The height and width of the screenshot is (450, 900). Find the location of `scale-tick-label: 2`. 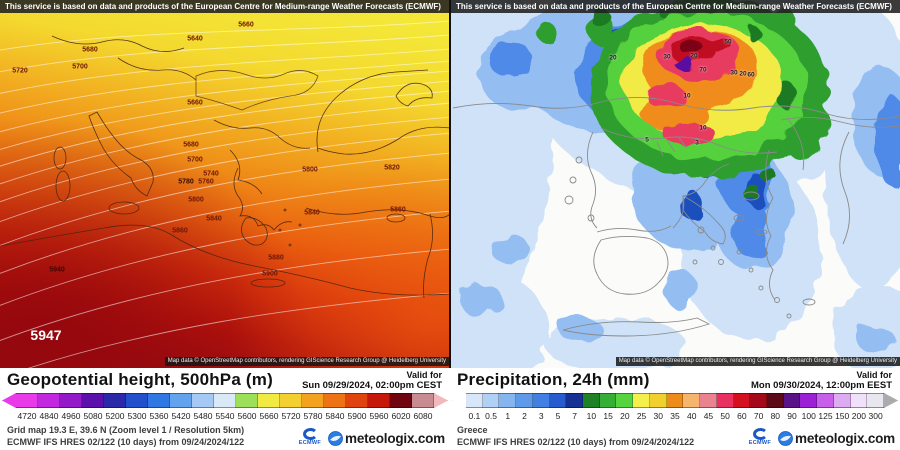

scale-tick-label: 2 is located at coordinates (524, 416).